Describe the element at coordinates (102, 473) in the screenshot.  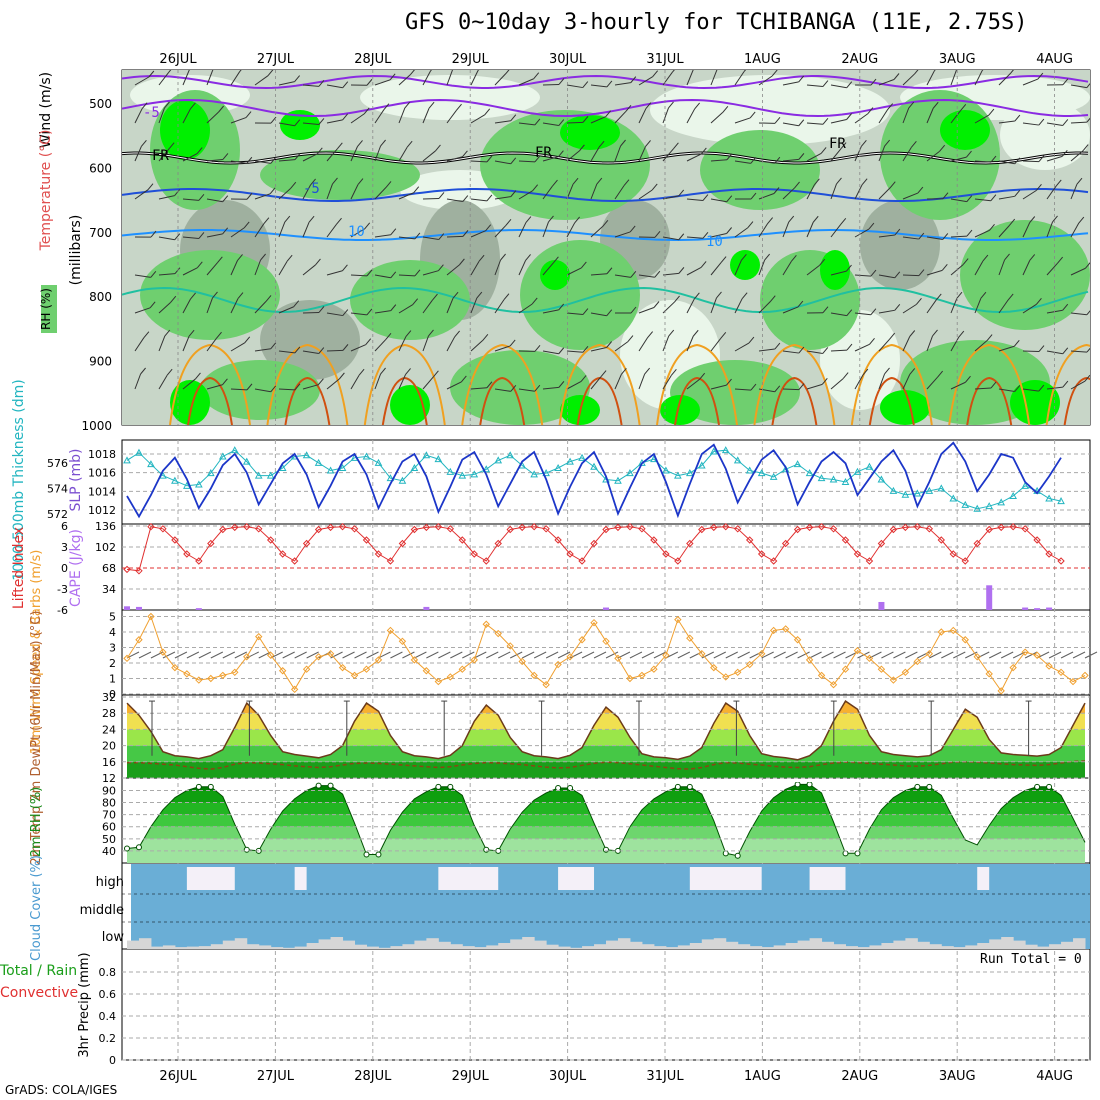
I see `slp-tick-label: 1016` at that location.